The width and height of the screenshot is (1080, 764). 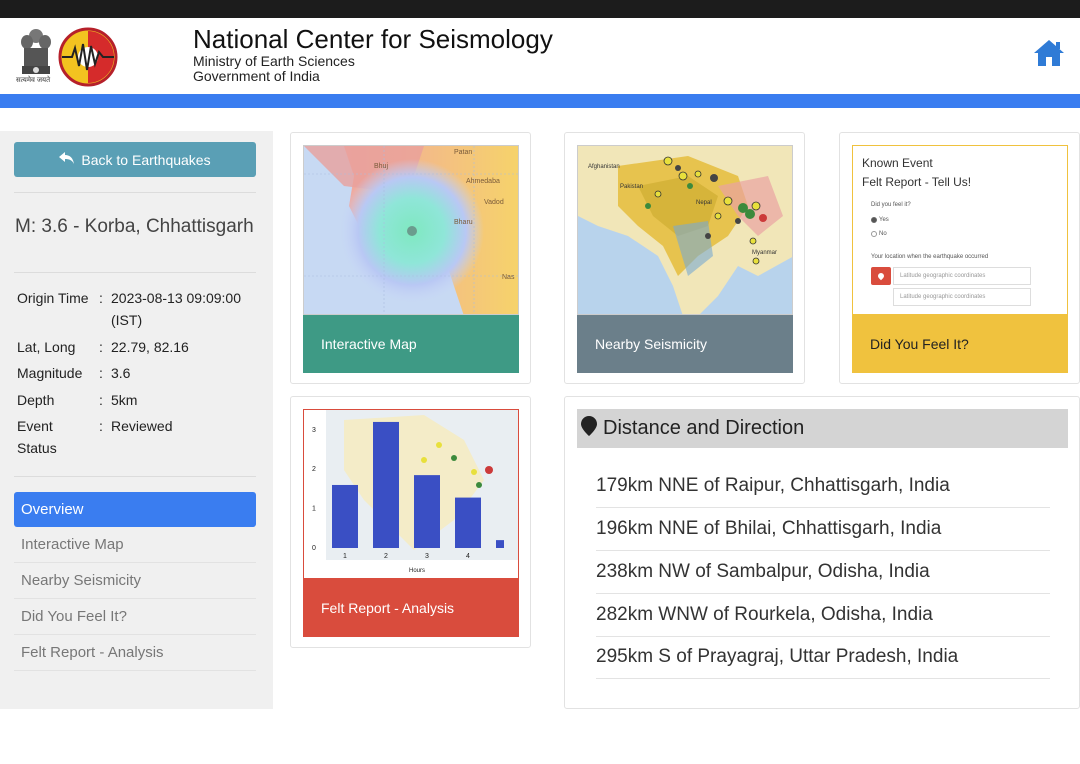 What do you see at coordinates (150, 347) in the screenshot?
I see `detail-value: 22.79, 82.16` at bounding box center [150, 347].